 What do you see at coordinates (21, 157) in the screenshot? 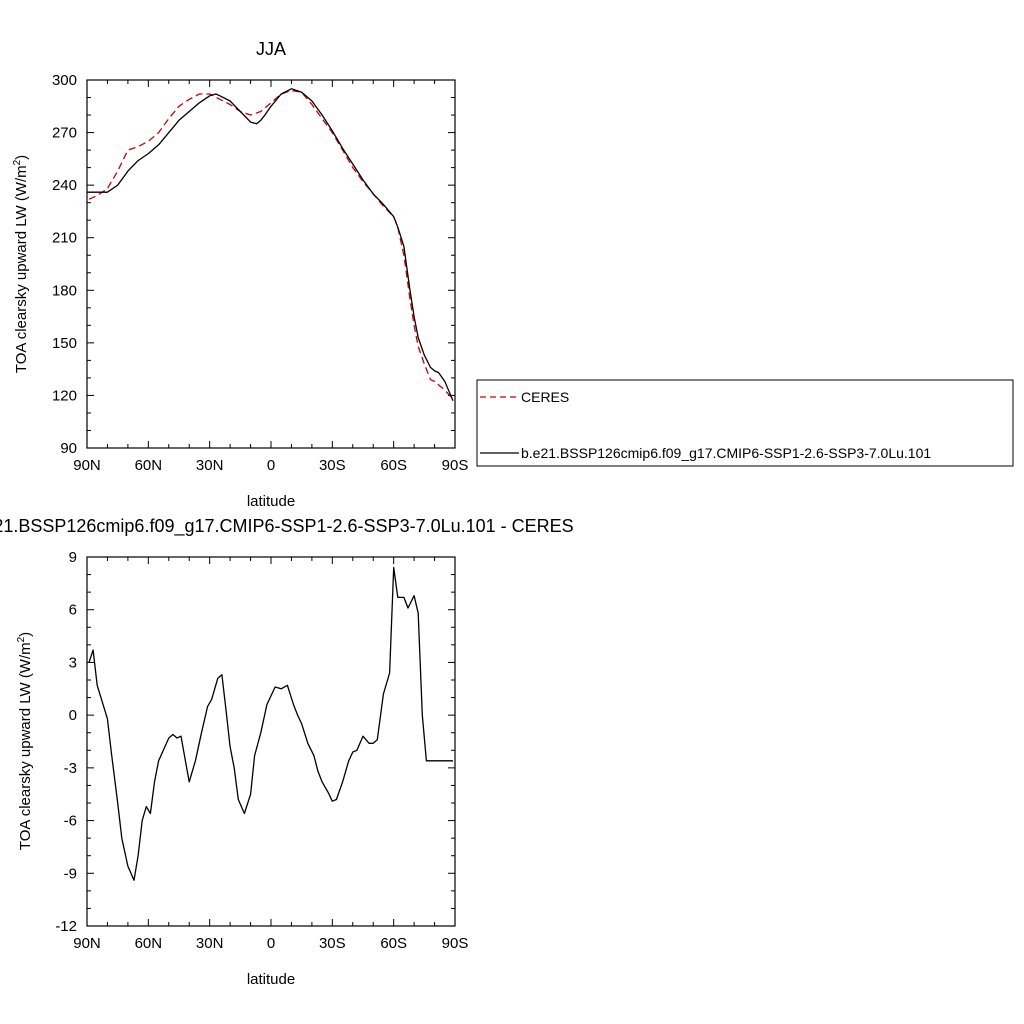
I see `top-y-axis-label-tail: )` at bounding box center [21, 157].